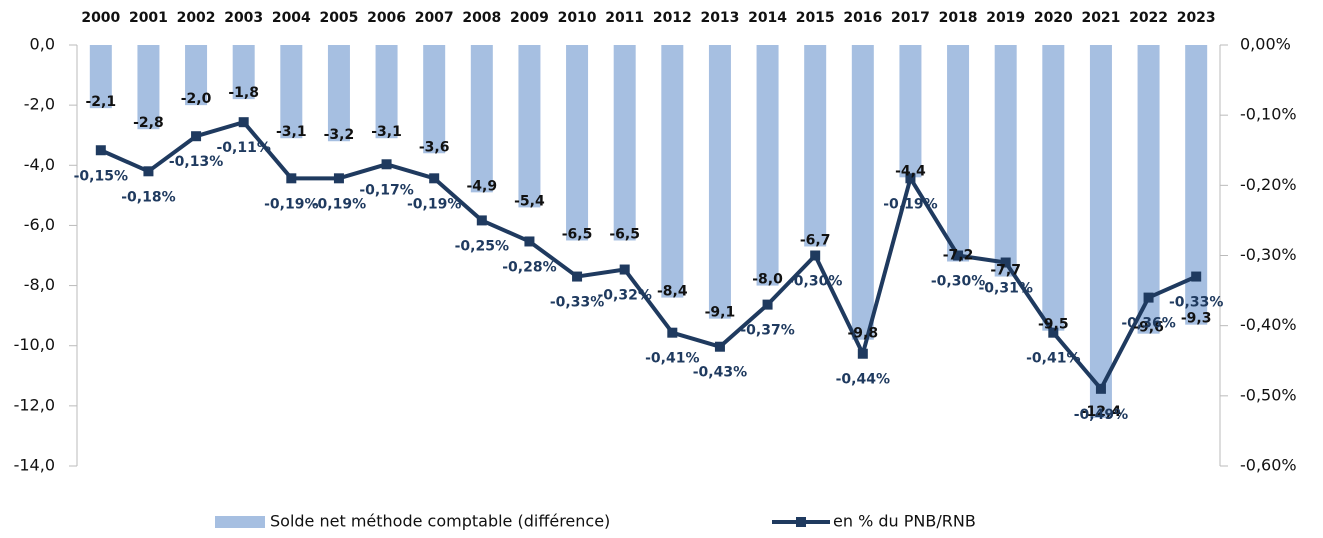  I want to click on bar-label: -2,8, so click(148, 123).